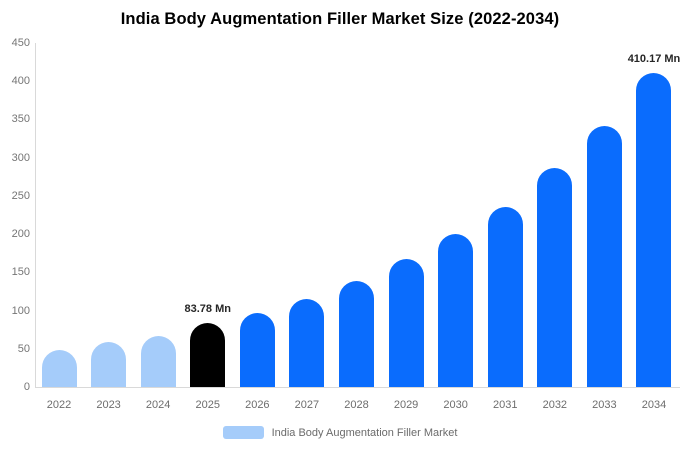 The height and width of the screenshot is (450, 680). What do you see at coordinates (555, 277) in the screenshot?
I see `bar-2032` at bounding box center [555, 277].